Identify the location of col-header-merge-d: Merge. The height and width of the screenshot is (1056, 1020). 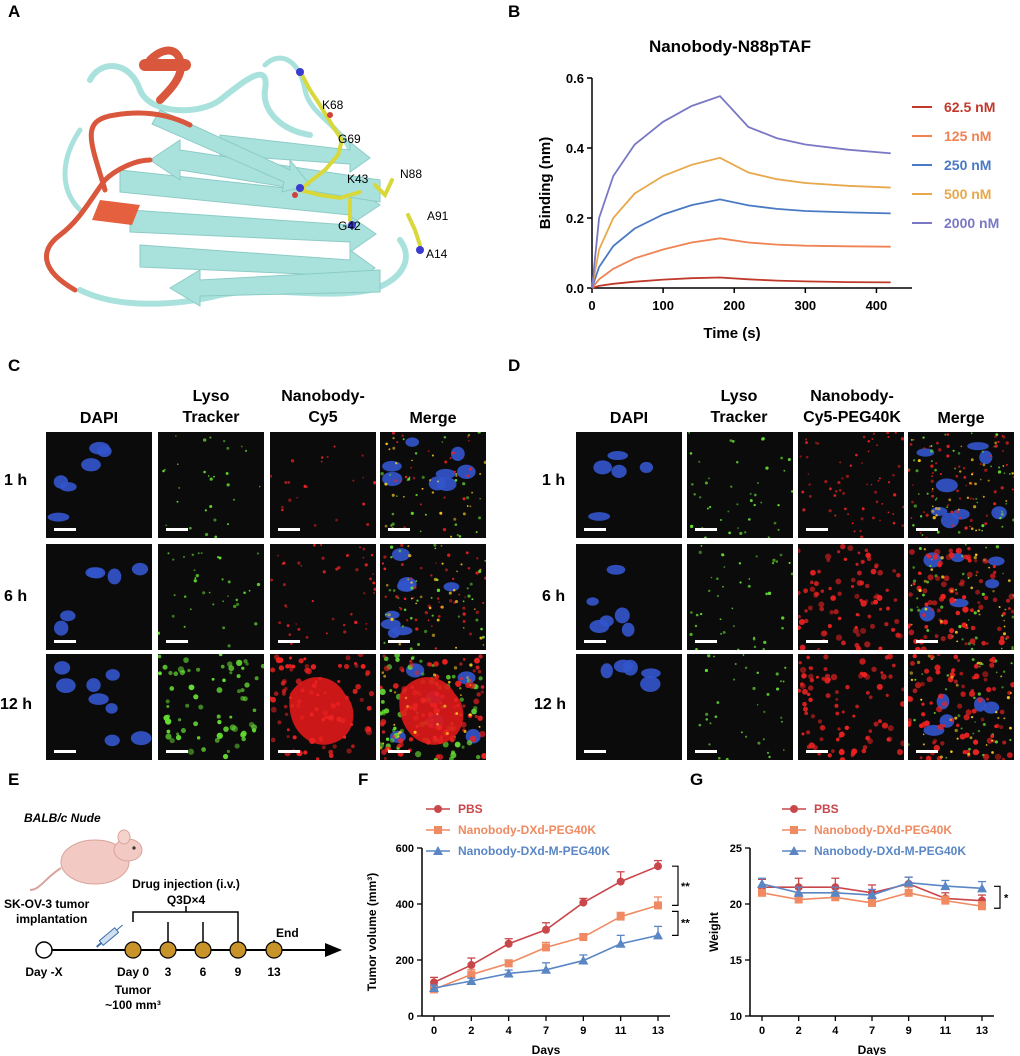
(961, 418).